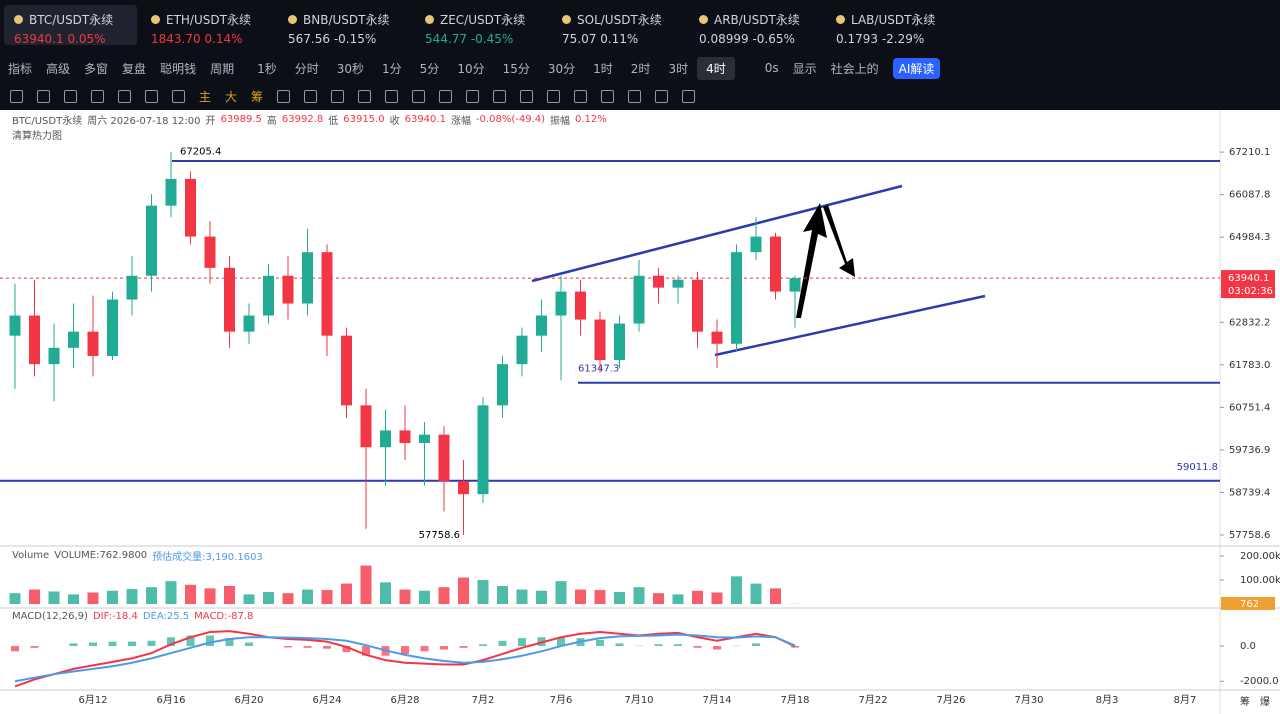  I want to click on ticker: ARB/USDT永续 0.08999 -0.65%, so click(755, 25).